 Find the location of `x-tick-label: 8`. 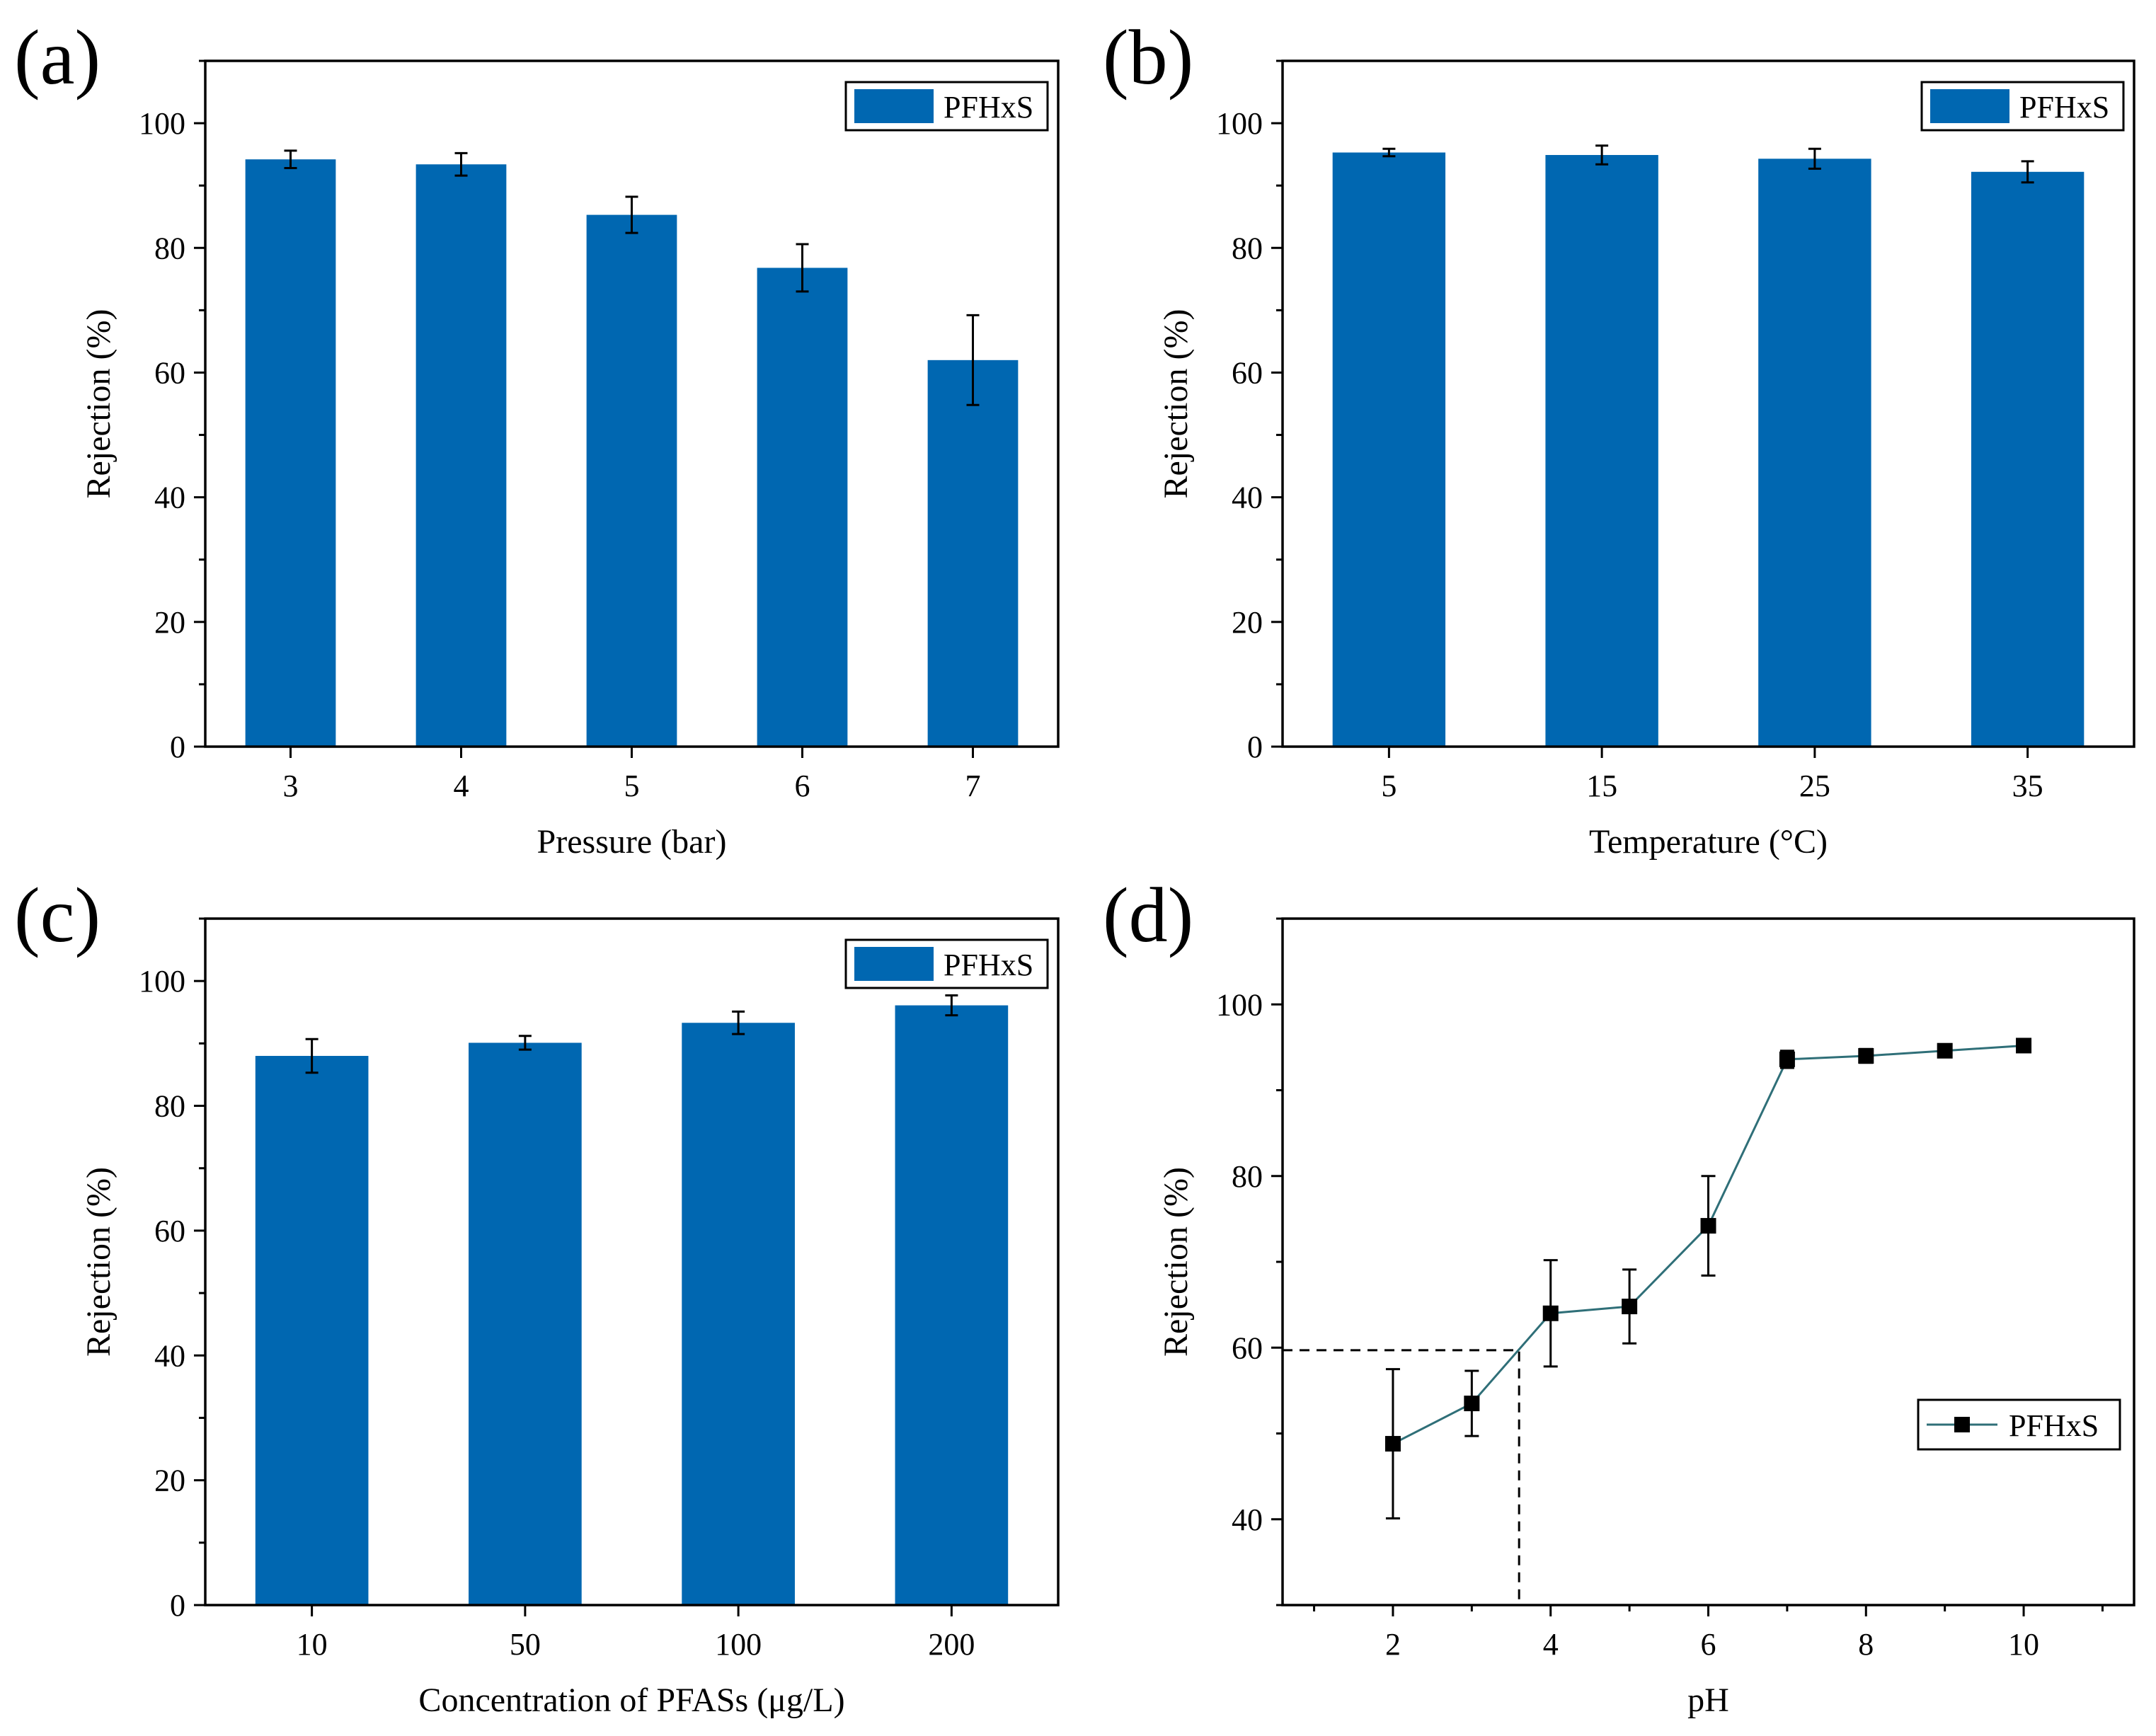

x-tick-label: 8 is located at coordinates (1866, 1645).